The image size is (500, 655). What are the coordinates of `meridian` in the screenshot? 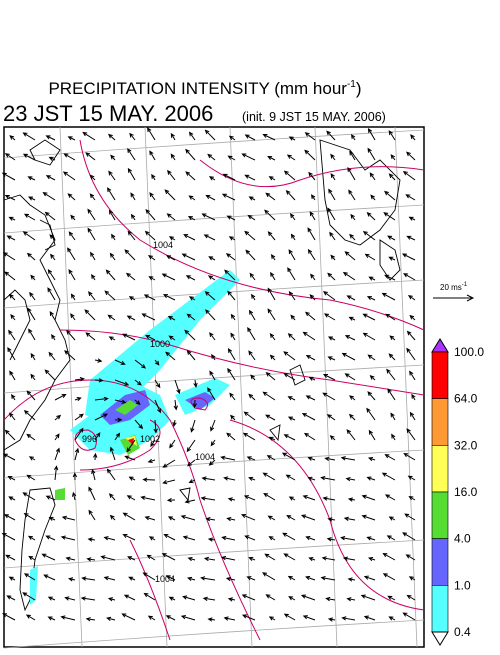 It's located at (156, 387).